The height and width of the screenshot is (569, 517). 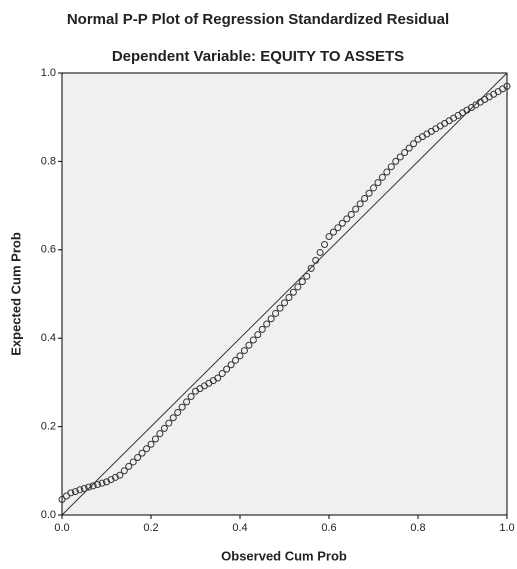 What do you see at coordinates (239, 528) in the screenshot?
I see `x-tick-label: 0.4` at bounding box center [239, 528].